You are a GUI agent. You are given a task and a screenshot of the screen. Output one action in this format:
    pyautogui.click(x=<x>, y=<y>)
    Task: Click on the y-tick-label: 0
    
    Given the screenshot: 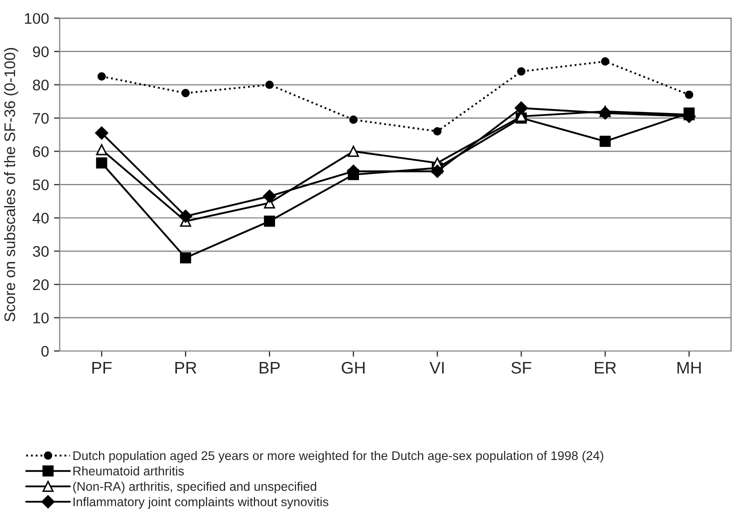 What is the action you would take?
    pyautogui.click(x=45, y=351)
    